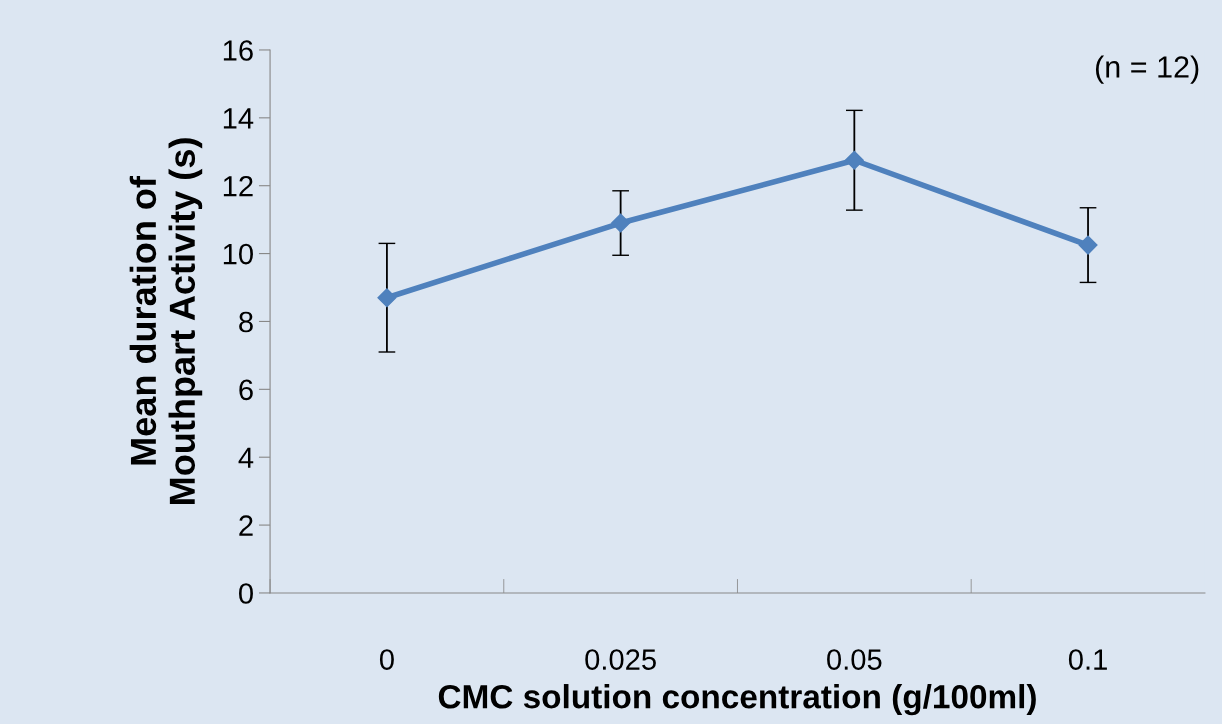 This screenshot has height=724, width=1222. What do you see at coordinates (238, 254) in the screenshot?
I see `y-tick-label: 10` at bounding box center [238, 254].